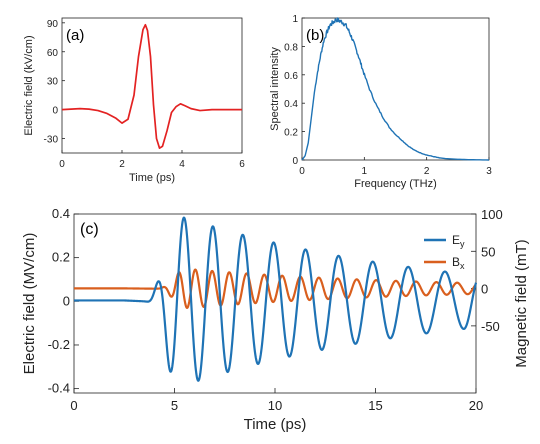  I want to click on panel-c-y-axis-label: Electric field (MV/cm), so click(29, 304).